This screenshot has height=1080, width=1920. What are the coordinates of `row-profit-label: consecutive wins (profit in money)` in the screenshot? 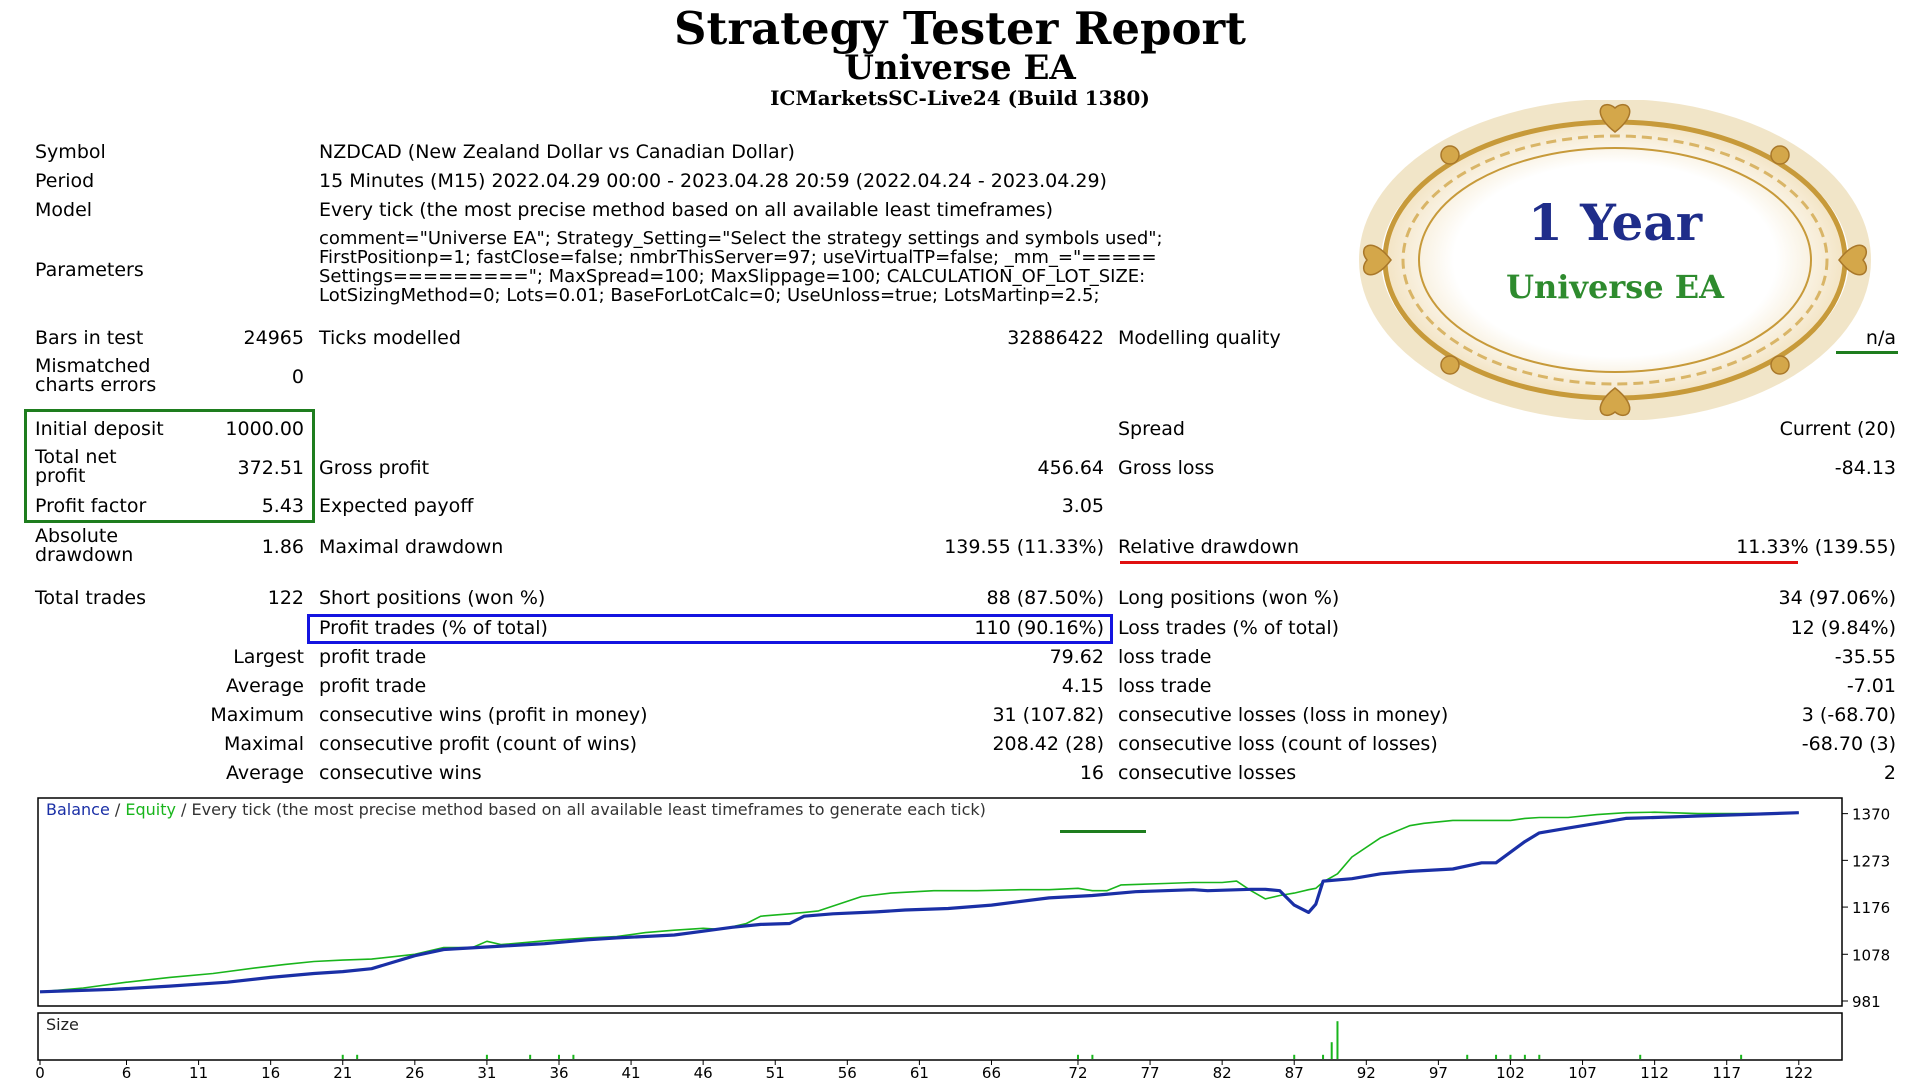 It's located at (483, 715).